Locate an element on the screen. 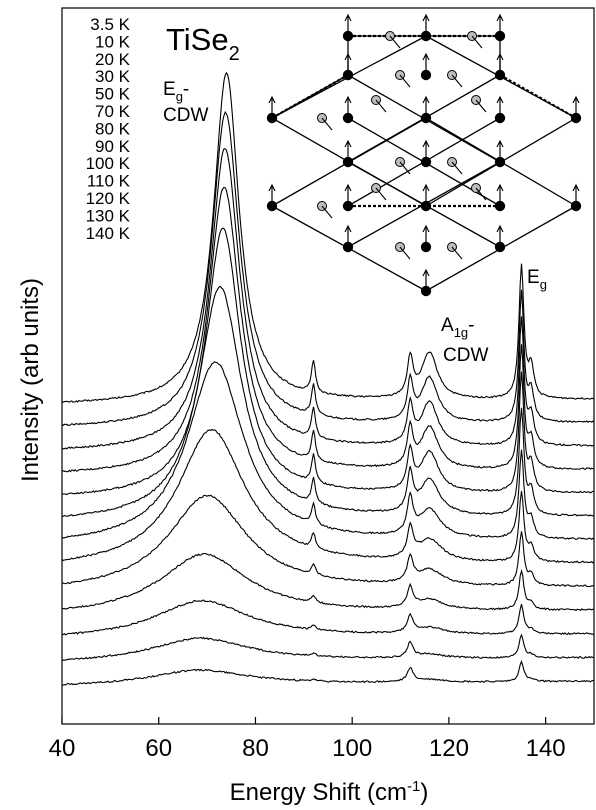 This screenshot has height=810, width=596. svg-text: A1g- is located at coordinates (457, 327).